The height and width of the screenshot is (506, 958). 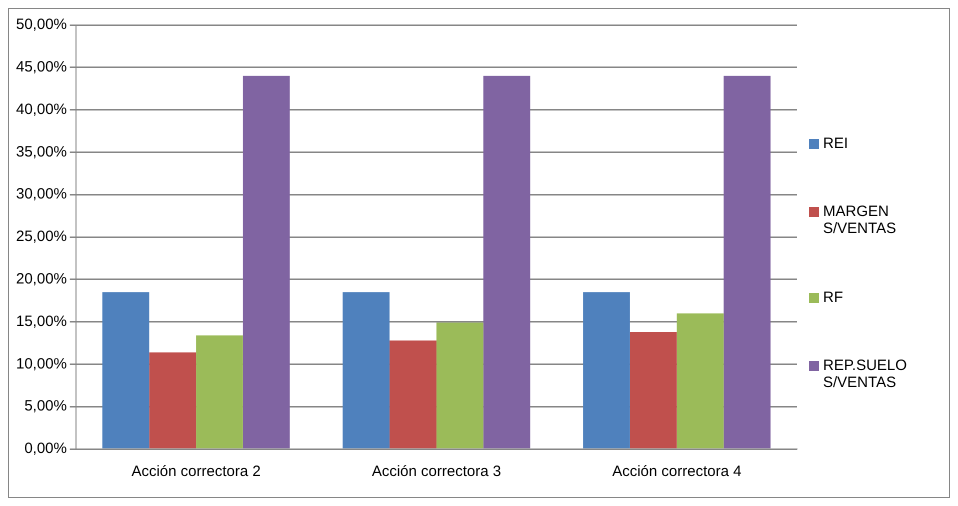 I want to click on legend-label: REP.SUELO S/VENTAS, so click(x=865, y=374).